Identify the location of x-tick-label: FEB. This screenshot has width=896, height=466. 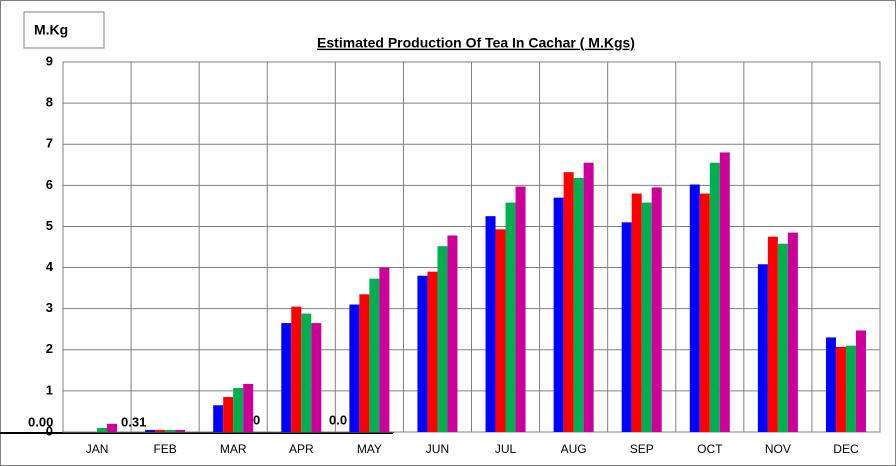
(164, 449).